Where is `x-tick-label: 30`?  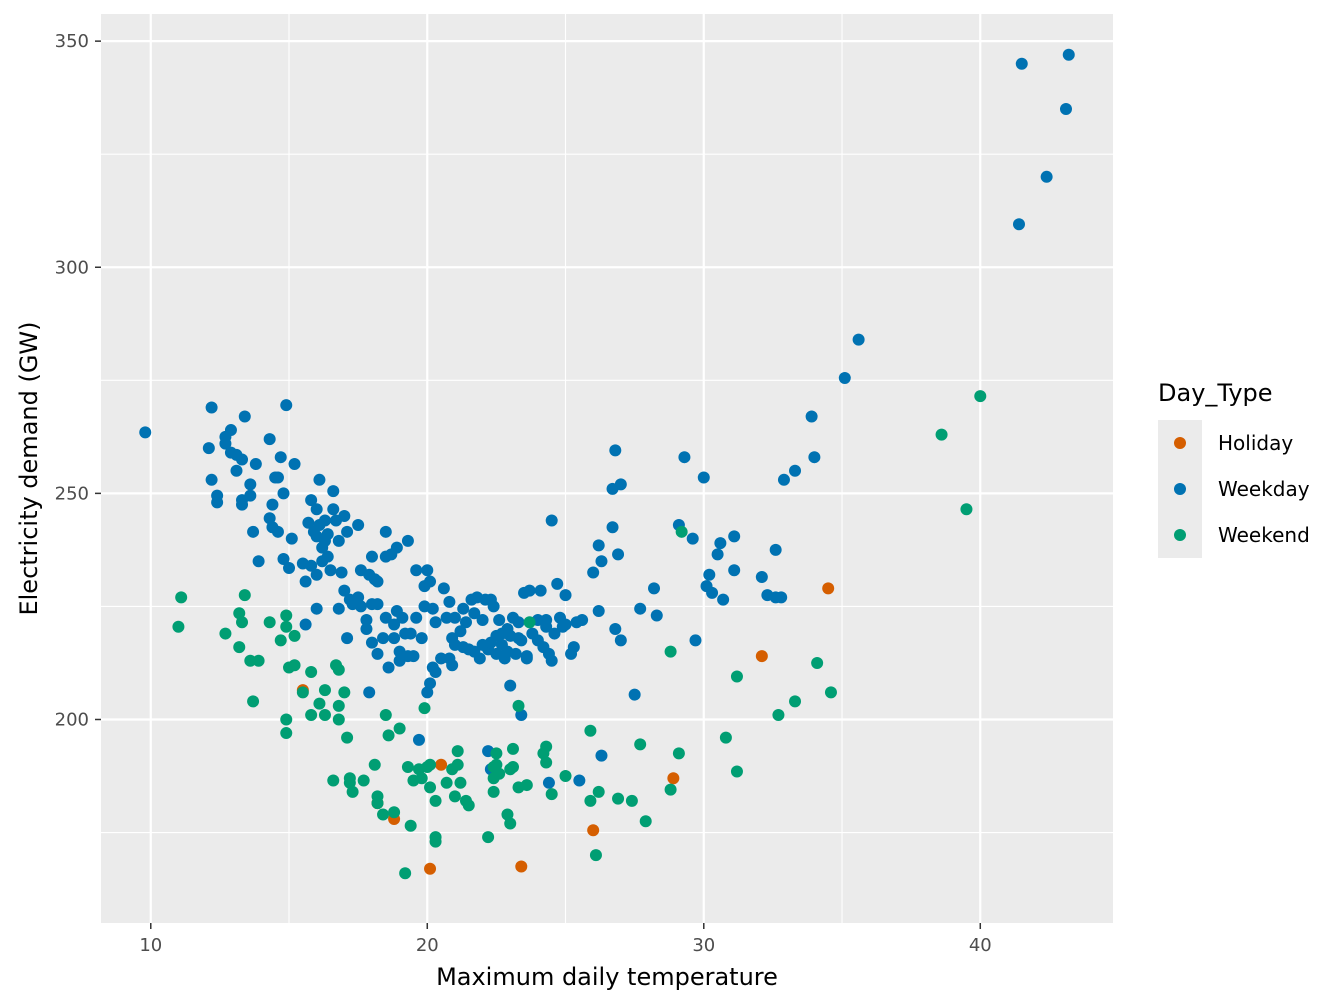
x-tick-label: 30 is located at coordinates (703, 945).